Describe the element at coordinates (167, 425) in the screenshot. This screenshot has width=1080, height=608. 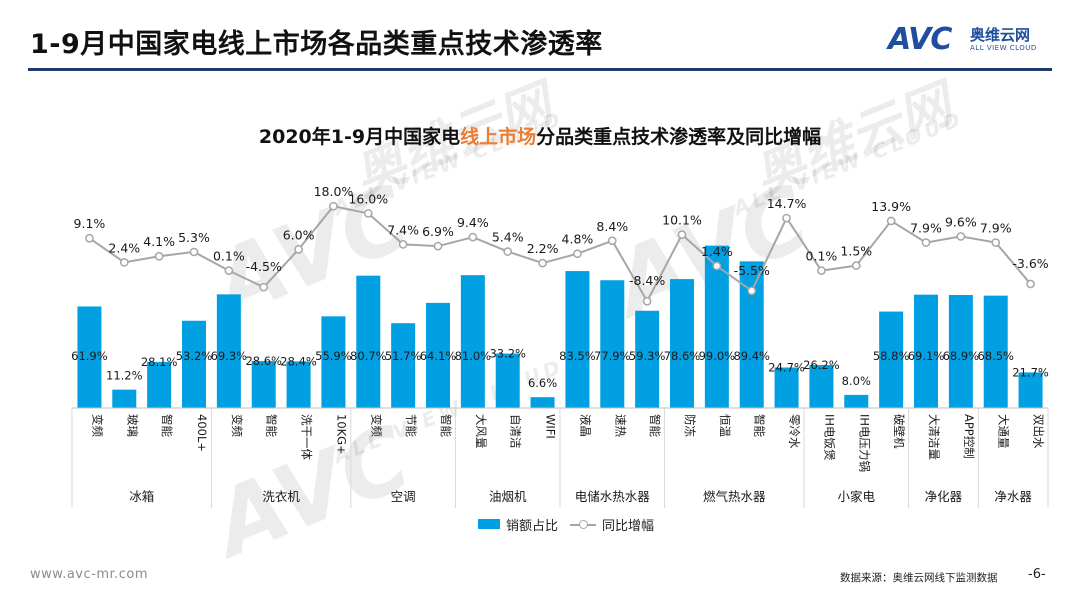
I see `category-label-2: 智能` at that location.